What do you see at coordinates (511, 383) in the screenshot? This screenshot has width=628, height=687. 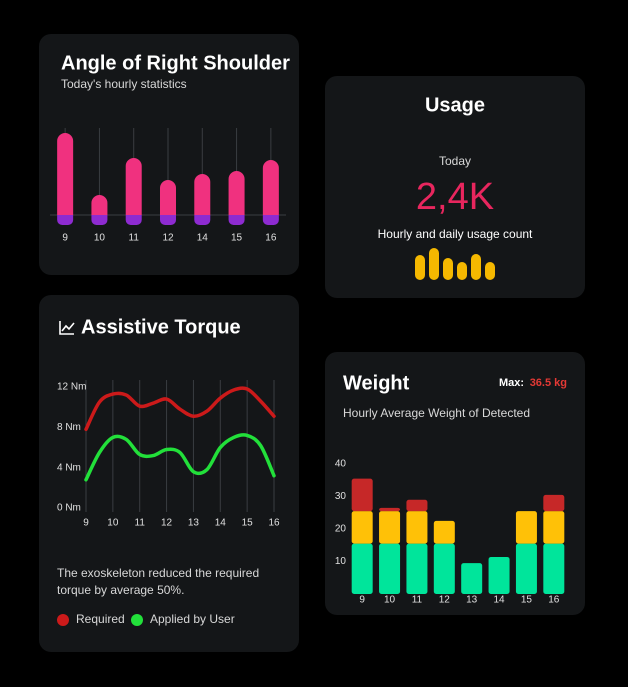 I see `max-label: Max:` at bounding box center [511, 383].